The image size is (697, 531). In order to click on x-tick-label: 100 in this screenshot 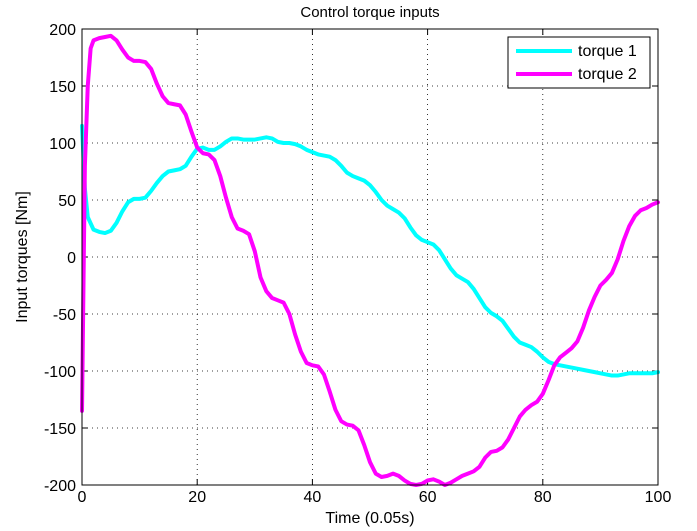, I will do `click(658, 497)`.